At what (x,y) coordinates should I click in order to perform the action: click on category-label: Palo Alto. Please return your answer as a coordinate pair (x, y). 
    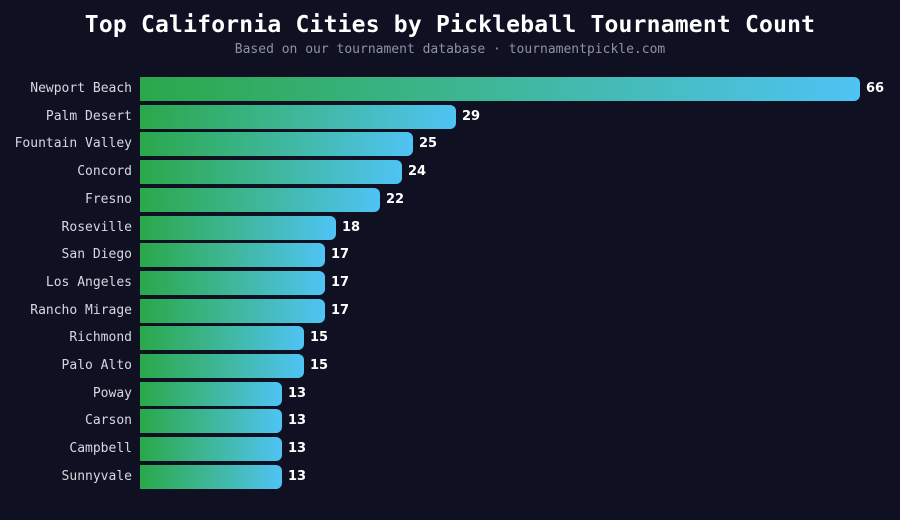
    Looking at the image, I should click on (96, 365).